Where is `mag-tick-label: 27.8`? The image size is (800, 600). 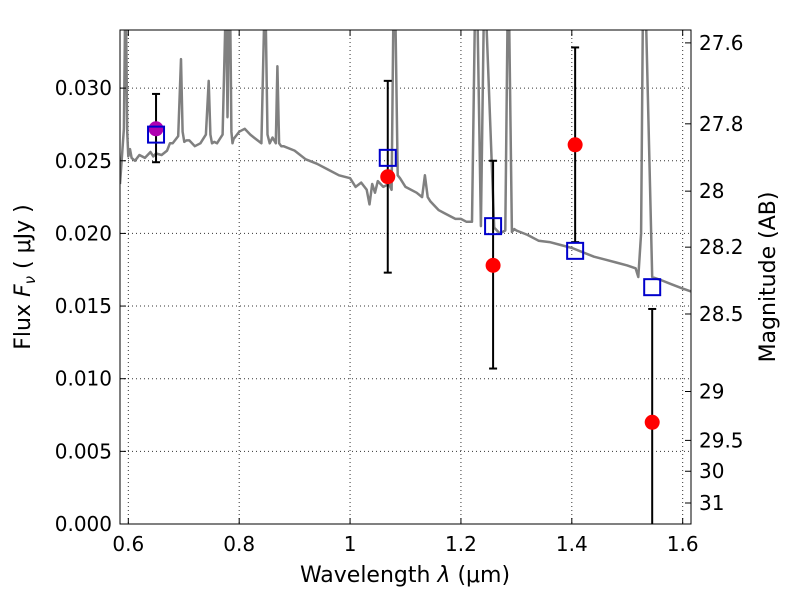 mag-tick-label: 27.8 is located at coordinates (721, 124).